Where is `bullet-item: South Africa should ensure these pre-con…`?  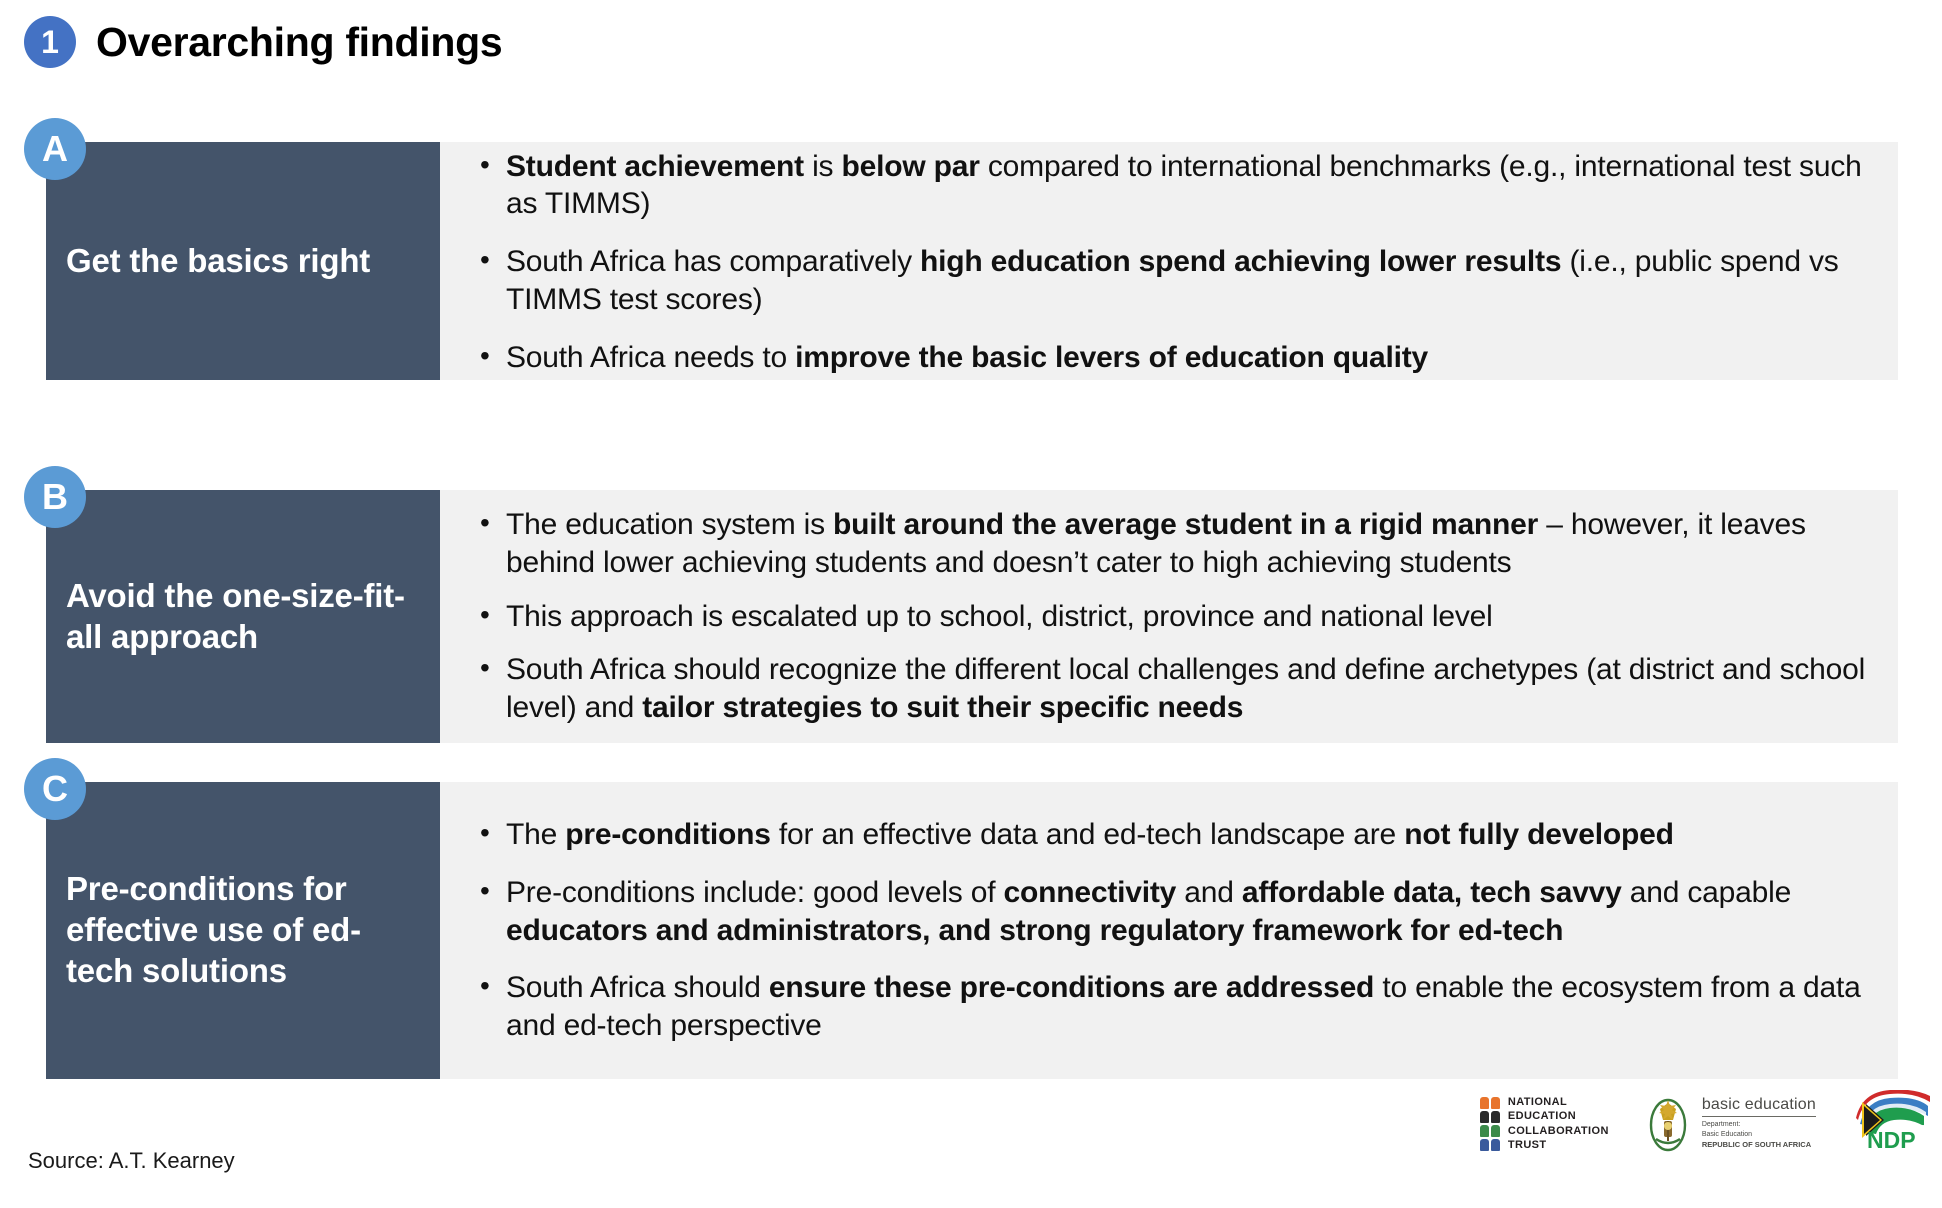 bullet-item: South Africa should ensure these pre-con… is located at coordinates (1173, 1006).